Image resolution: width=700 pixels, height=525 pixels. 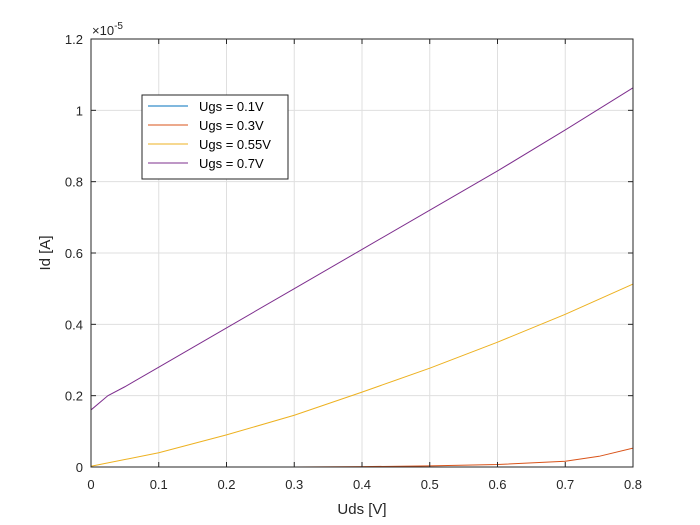 I want to click on legend-label-1: Ugs = 0.1V, so click(x=231, y=106).